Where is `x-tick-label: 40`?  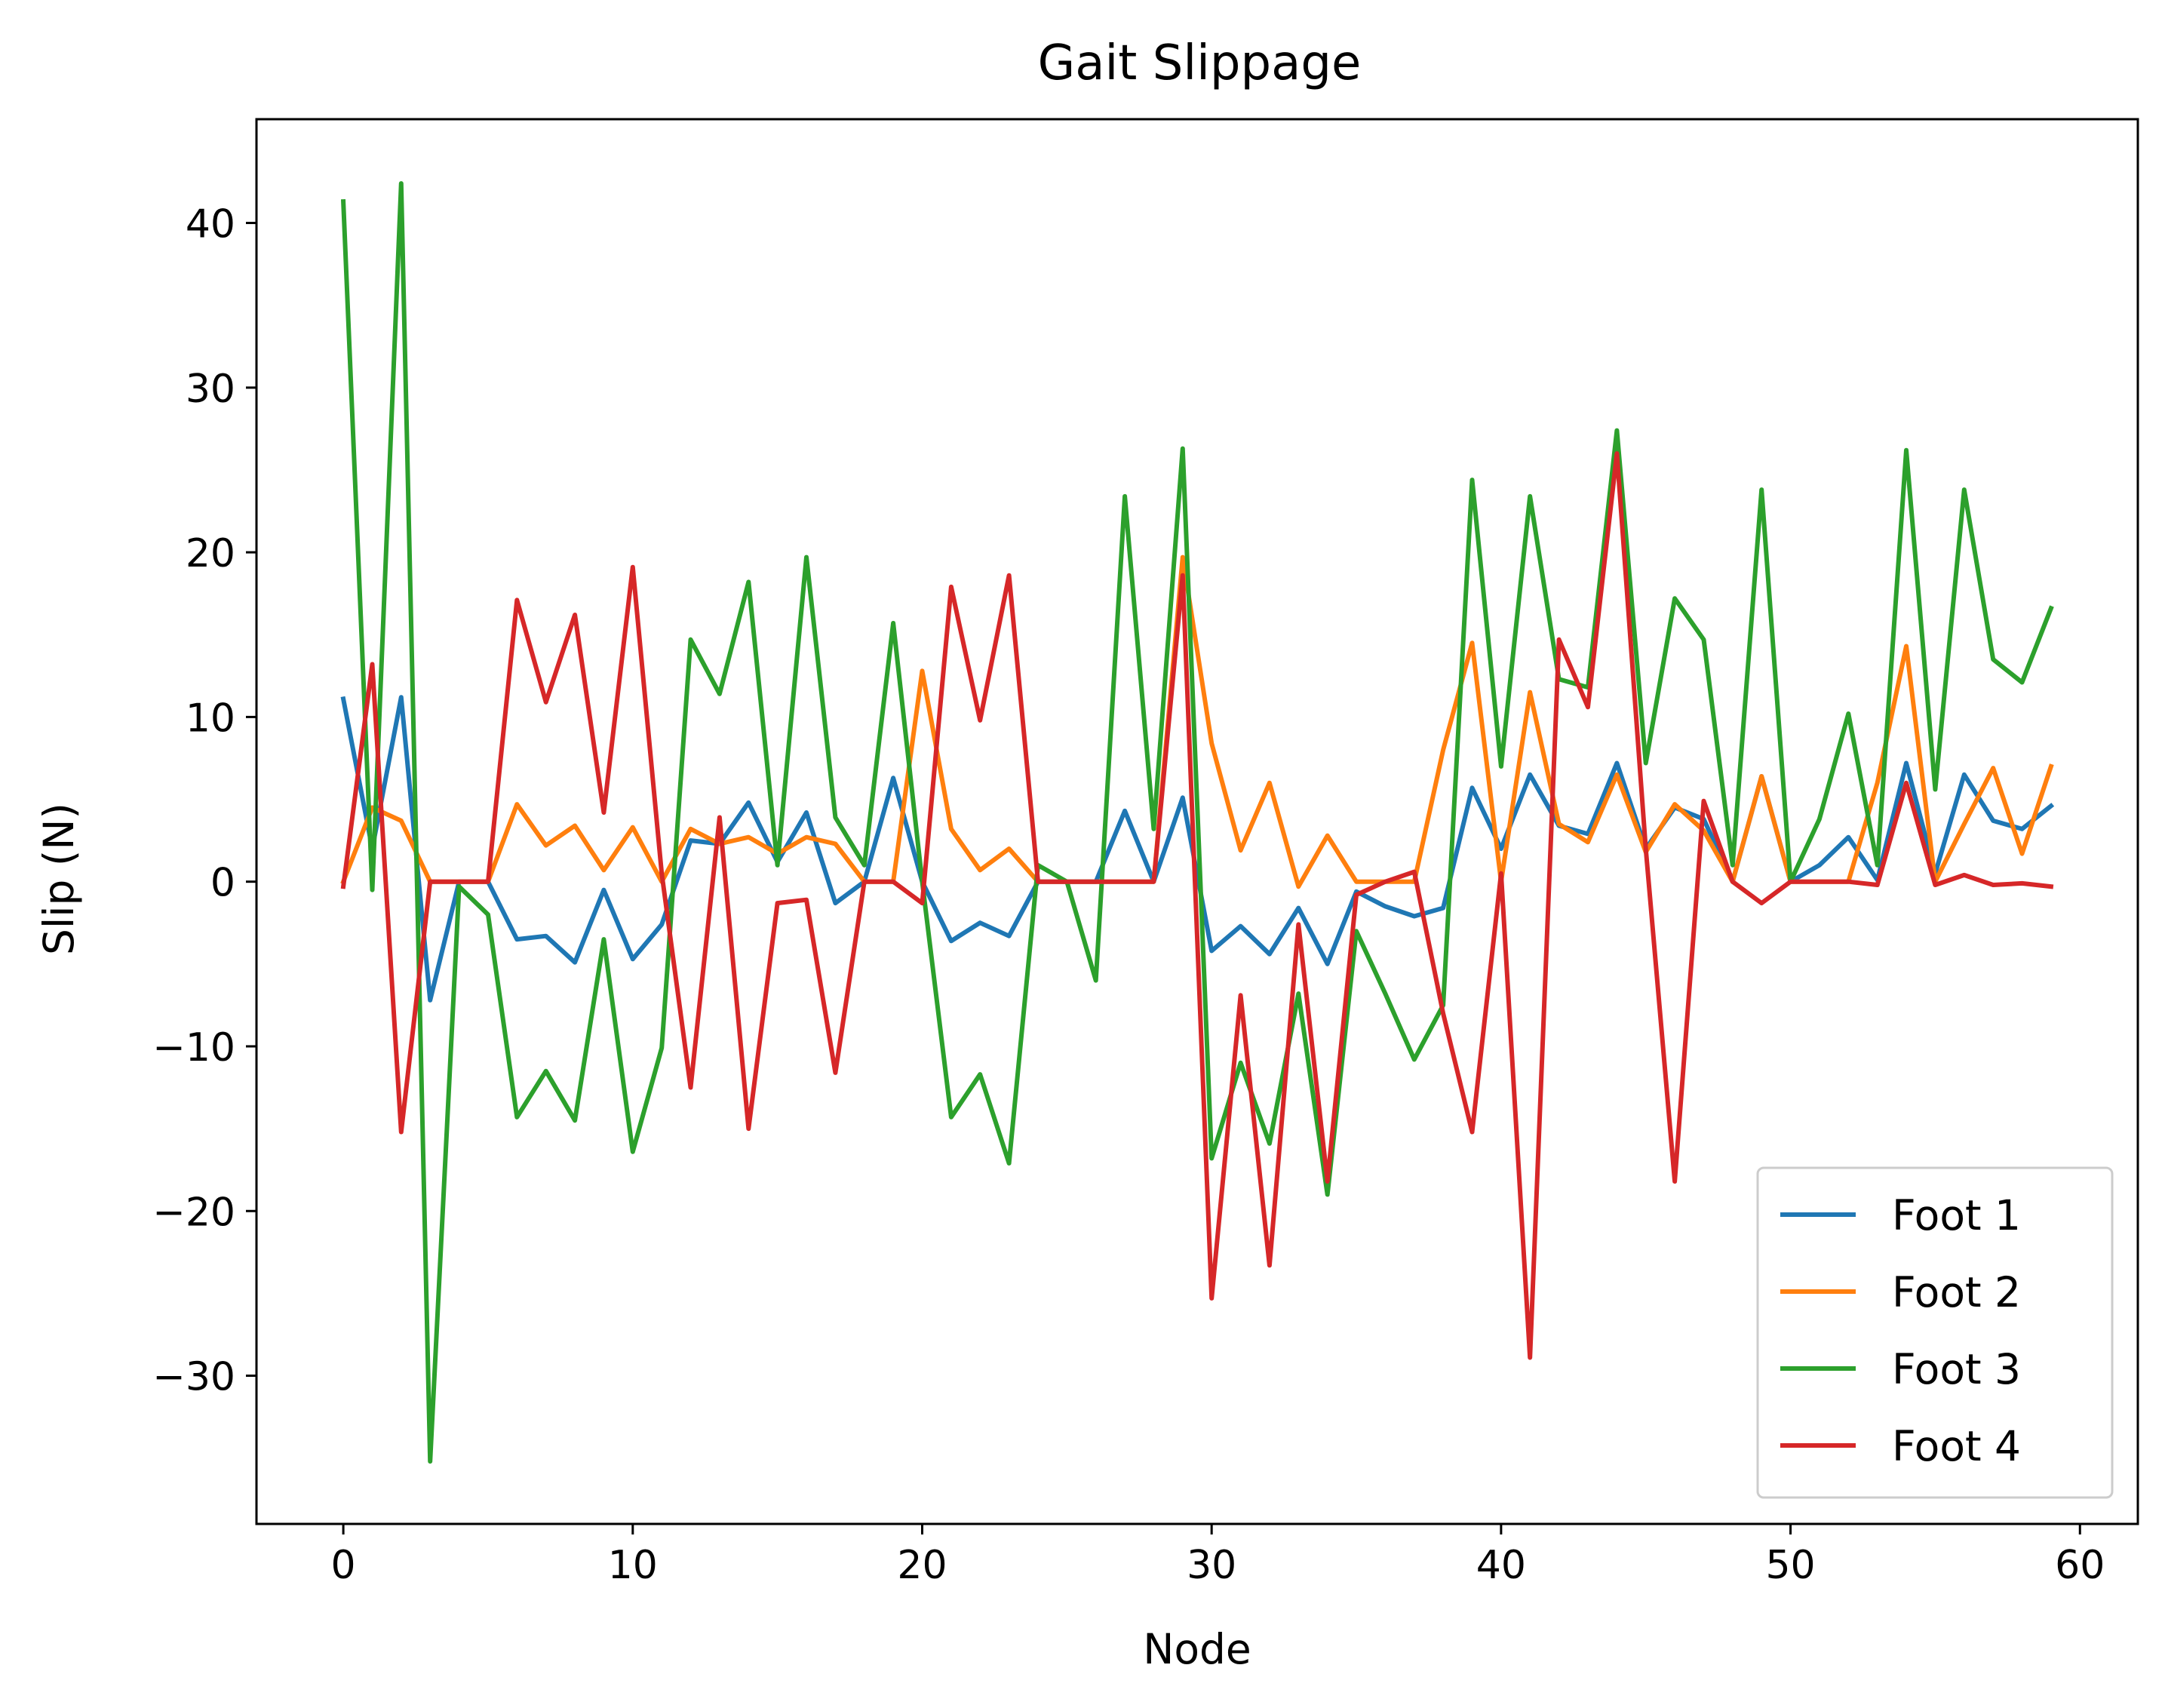 x-tick-label: 40 is located at coordinates (1501, 1565).